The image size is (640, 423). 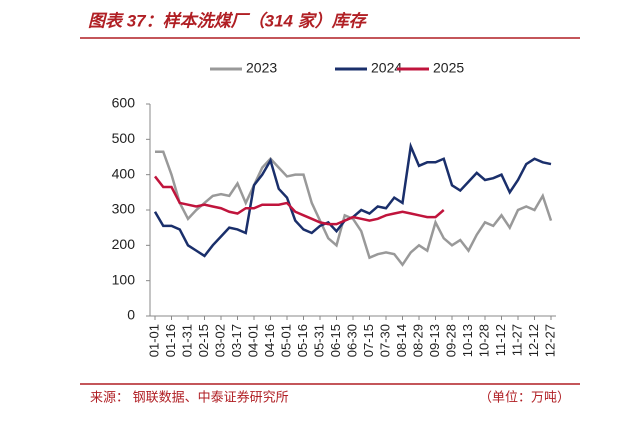 What do you see at coordinates (124, 279) in the screenshot?
I see `y-tick-label: 100` at bounding box center [124, 279].